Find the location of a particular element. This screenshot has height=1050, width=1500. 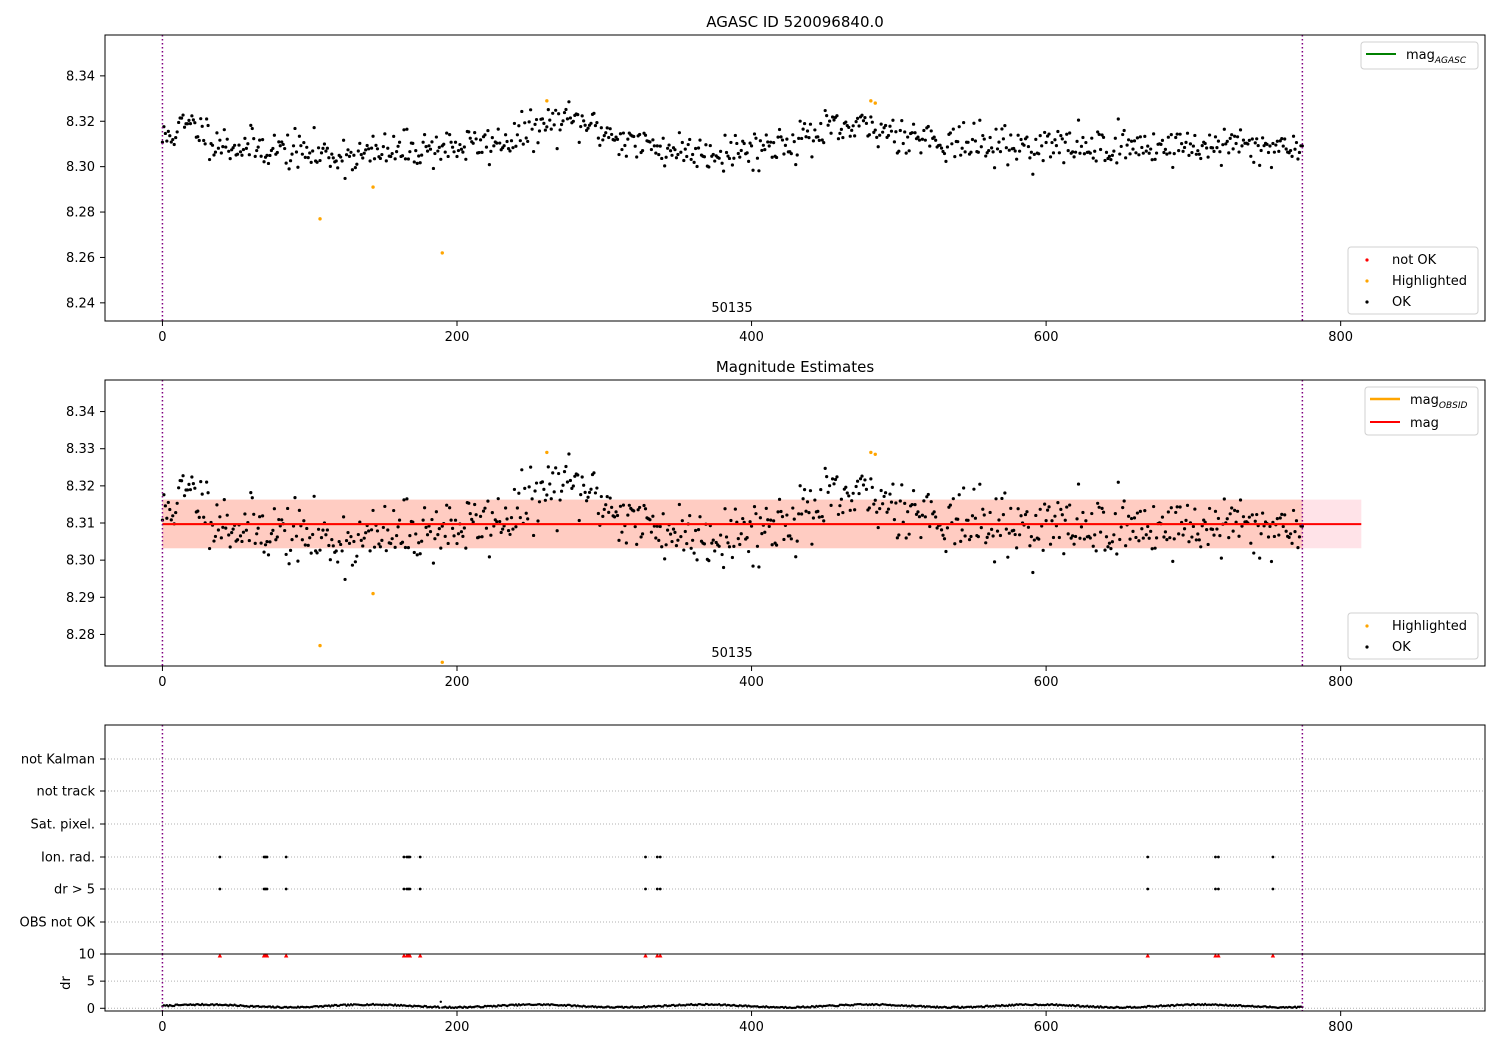

y-tick-label: 8.24 is located at coordinates (80, 303).